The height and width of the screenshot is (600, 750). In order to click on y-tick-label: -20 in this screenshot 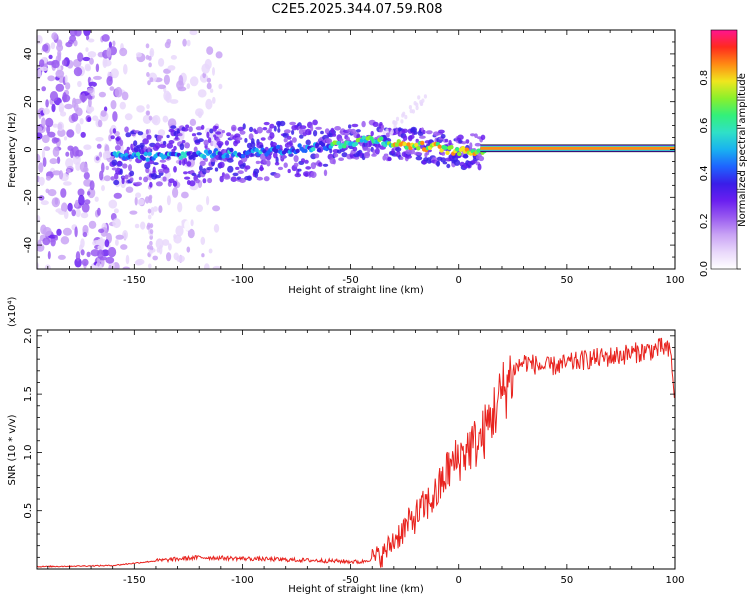, I will do `click(28, 197)`.